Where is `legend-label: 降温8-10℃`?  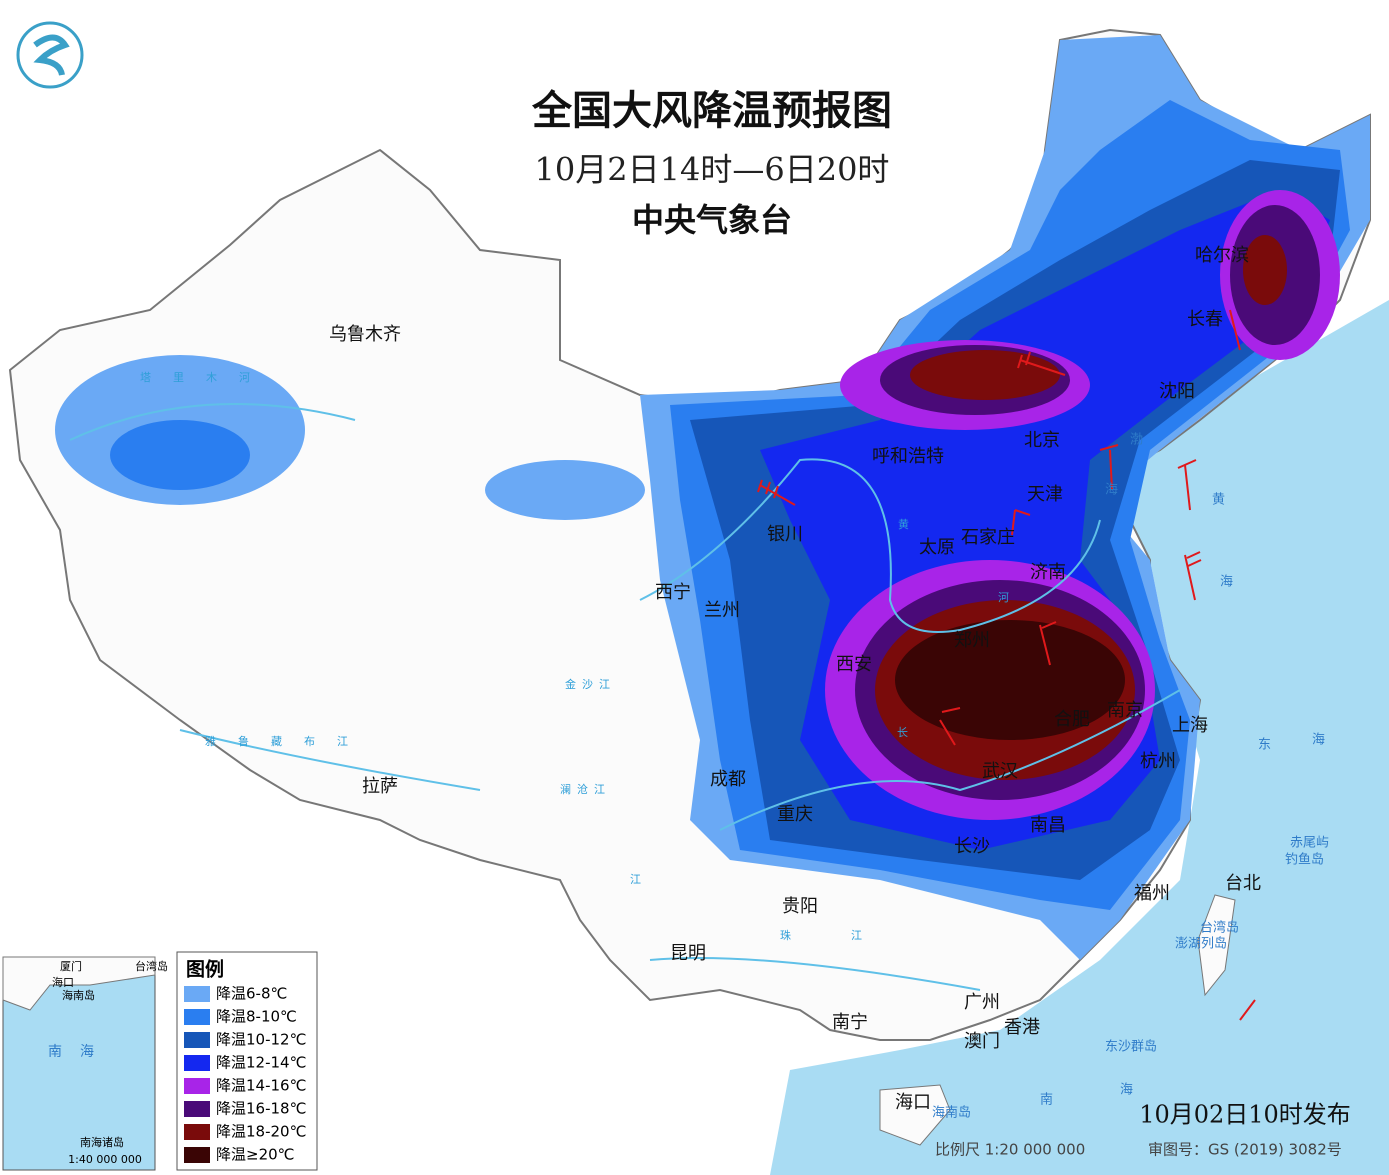
legend-label: 降温8-10℃ is located at coordinates (256, 1017).